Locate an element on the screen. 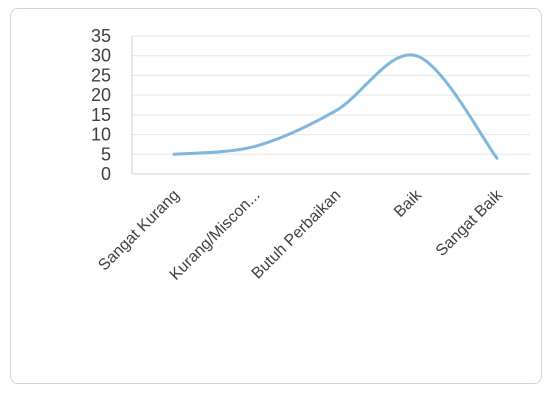 The image size is (554, 394). y-tick-label: 15 is located at coordinates (101, 115).